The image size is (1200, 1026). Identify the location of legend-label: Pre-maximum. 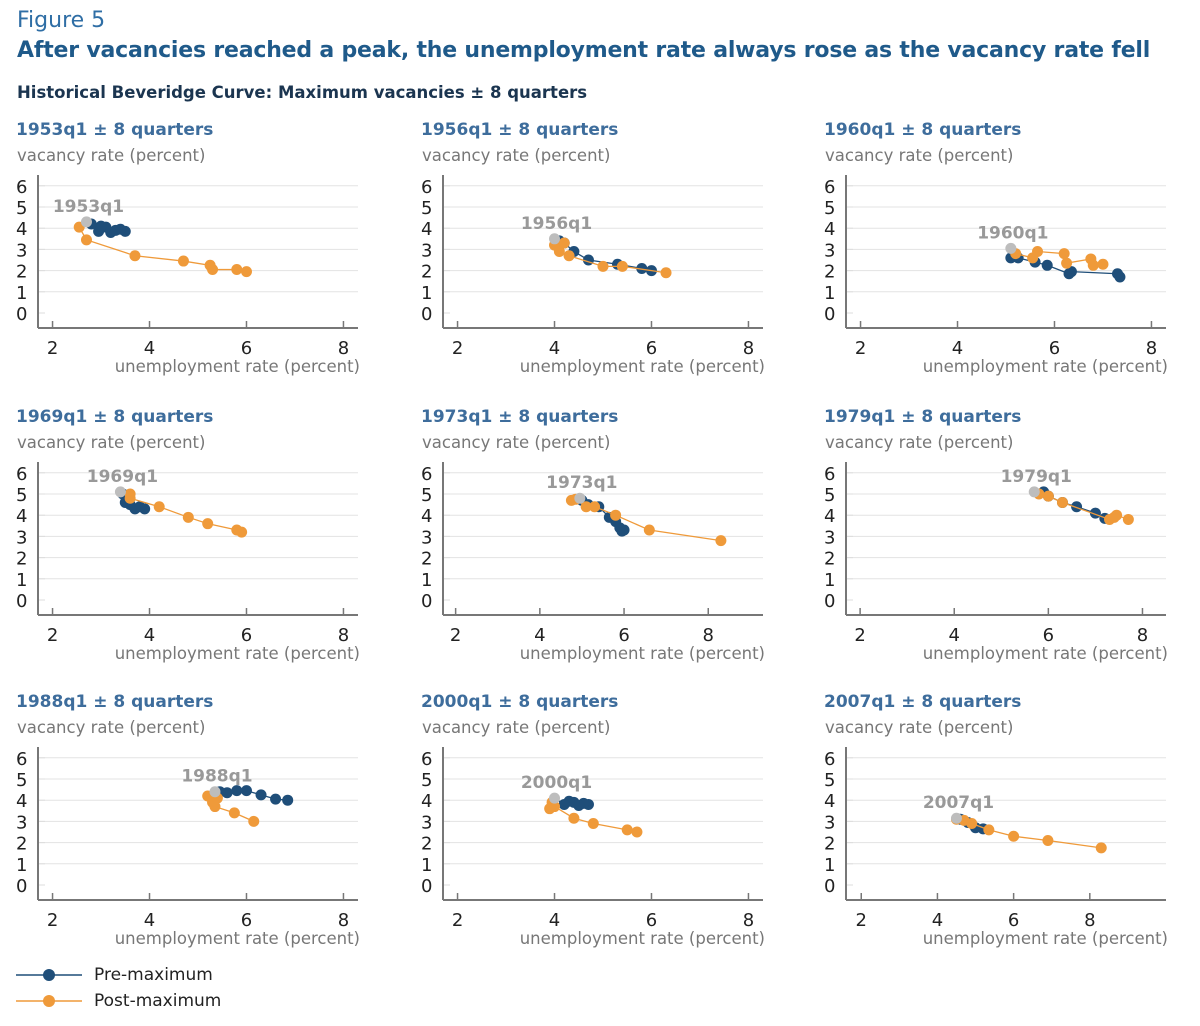
(153, 975).